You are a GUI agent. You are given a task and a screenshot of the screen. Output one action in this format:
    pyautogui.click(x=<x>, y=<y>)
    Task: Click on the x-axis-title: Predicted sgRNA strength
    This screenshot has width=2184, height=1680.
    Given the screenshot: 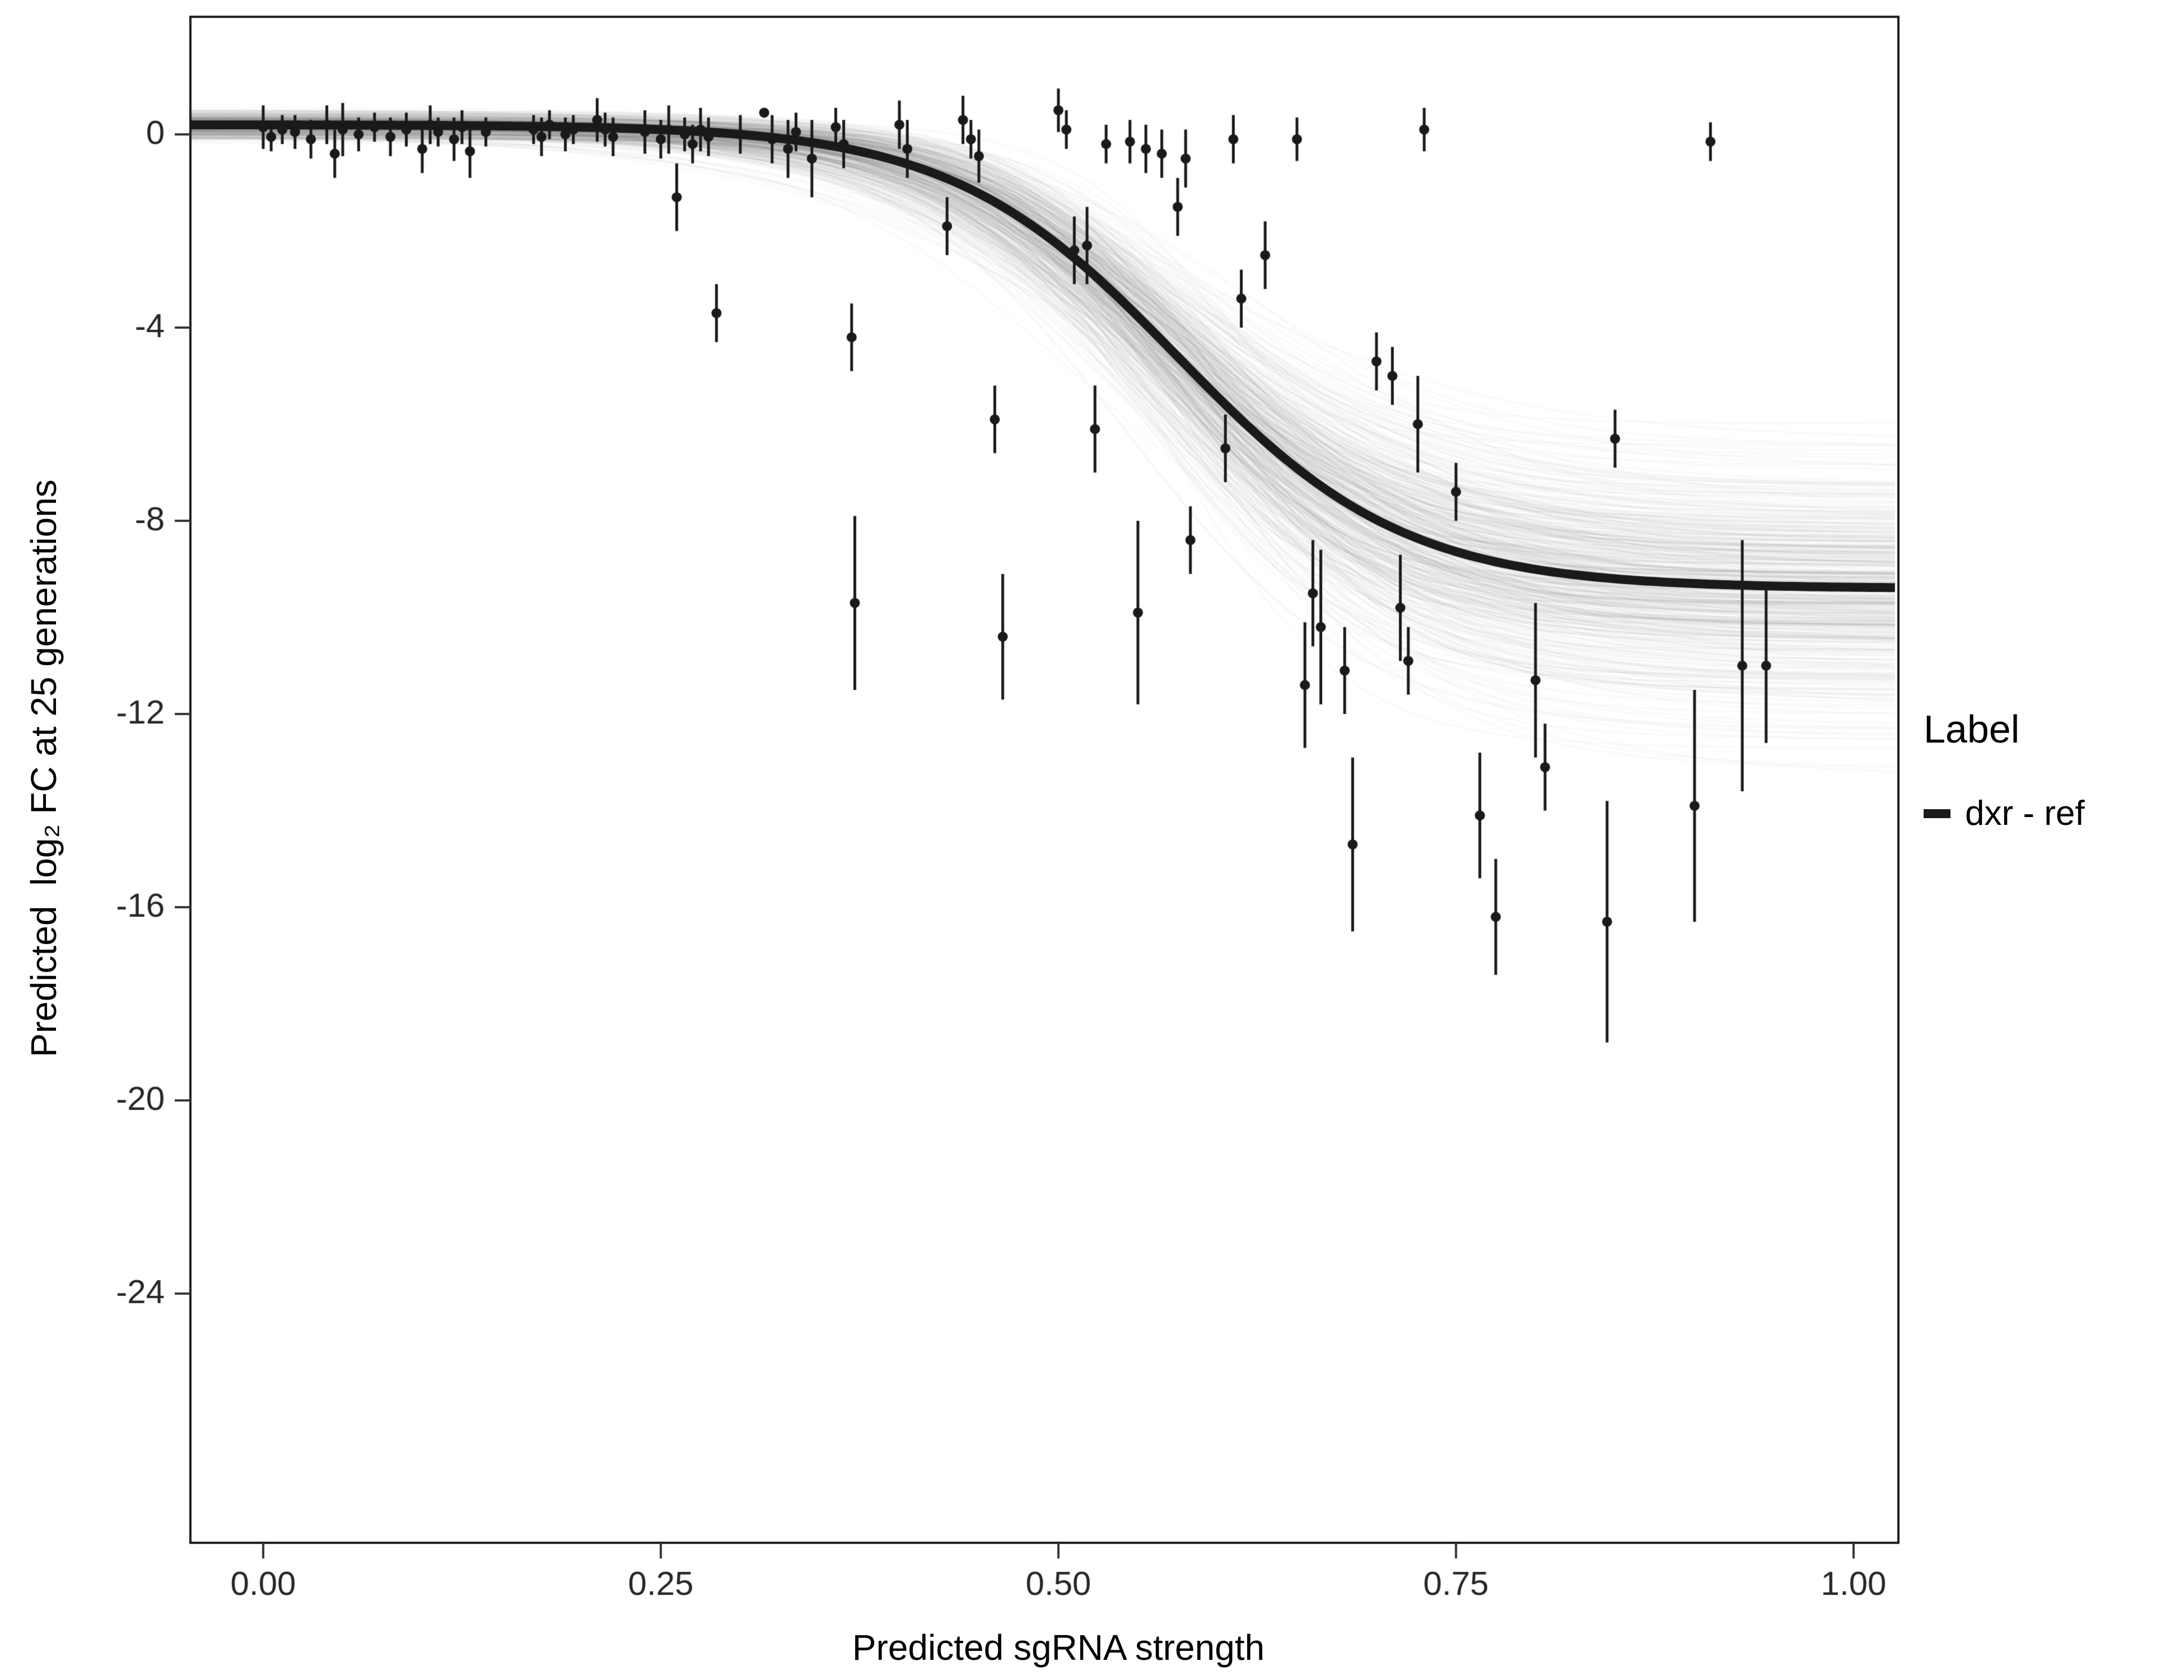 What is the action you would take?
    pyautogui.click(x=1059, y=1648)
    